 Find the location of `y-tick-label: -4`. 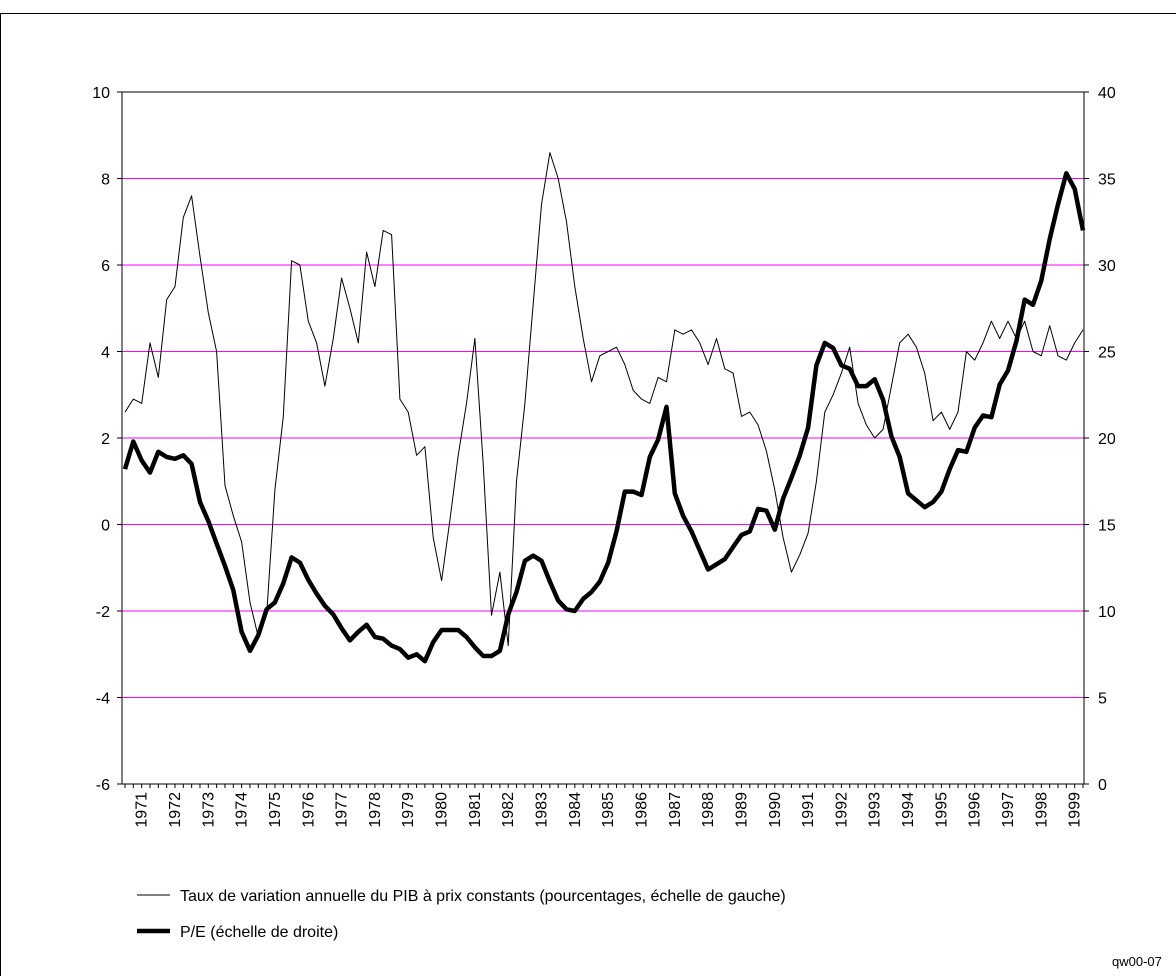

y-tick-label: -4 is located at coordinates (103, 699).